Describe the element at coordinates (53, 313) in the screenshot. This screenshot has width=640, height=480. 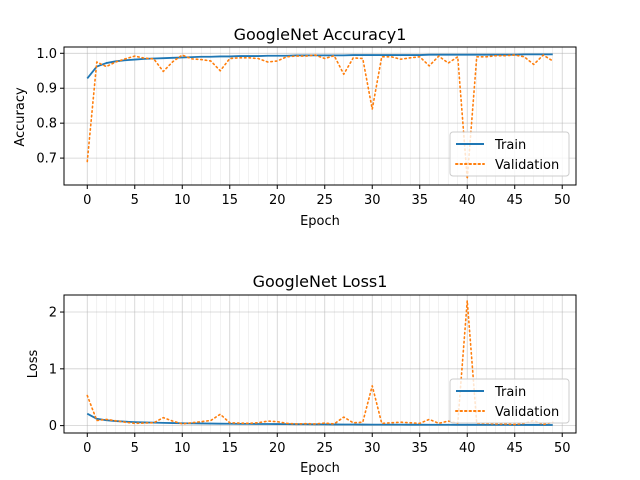
I see `y-tick-label: 2` at that location.